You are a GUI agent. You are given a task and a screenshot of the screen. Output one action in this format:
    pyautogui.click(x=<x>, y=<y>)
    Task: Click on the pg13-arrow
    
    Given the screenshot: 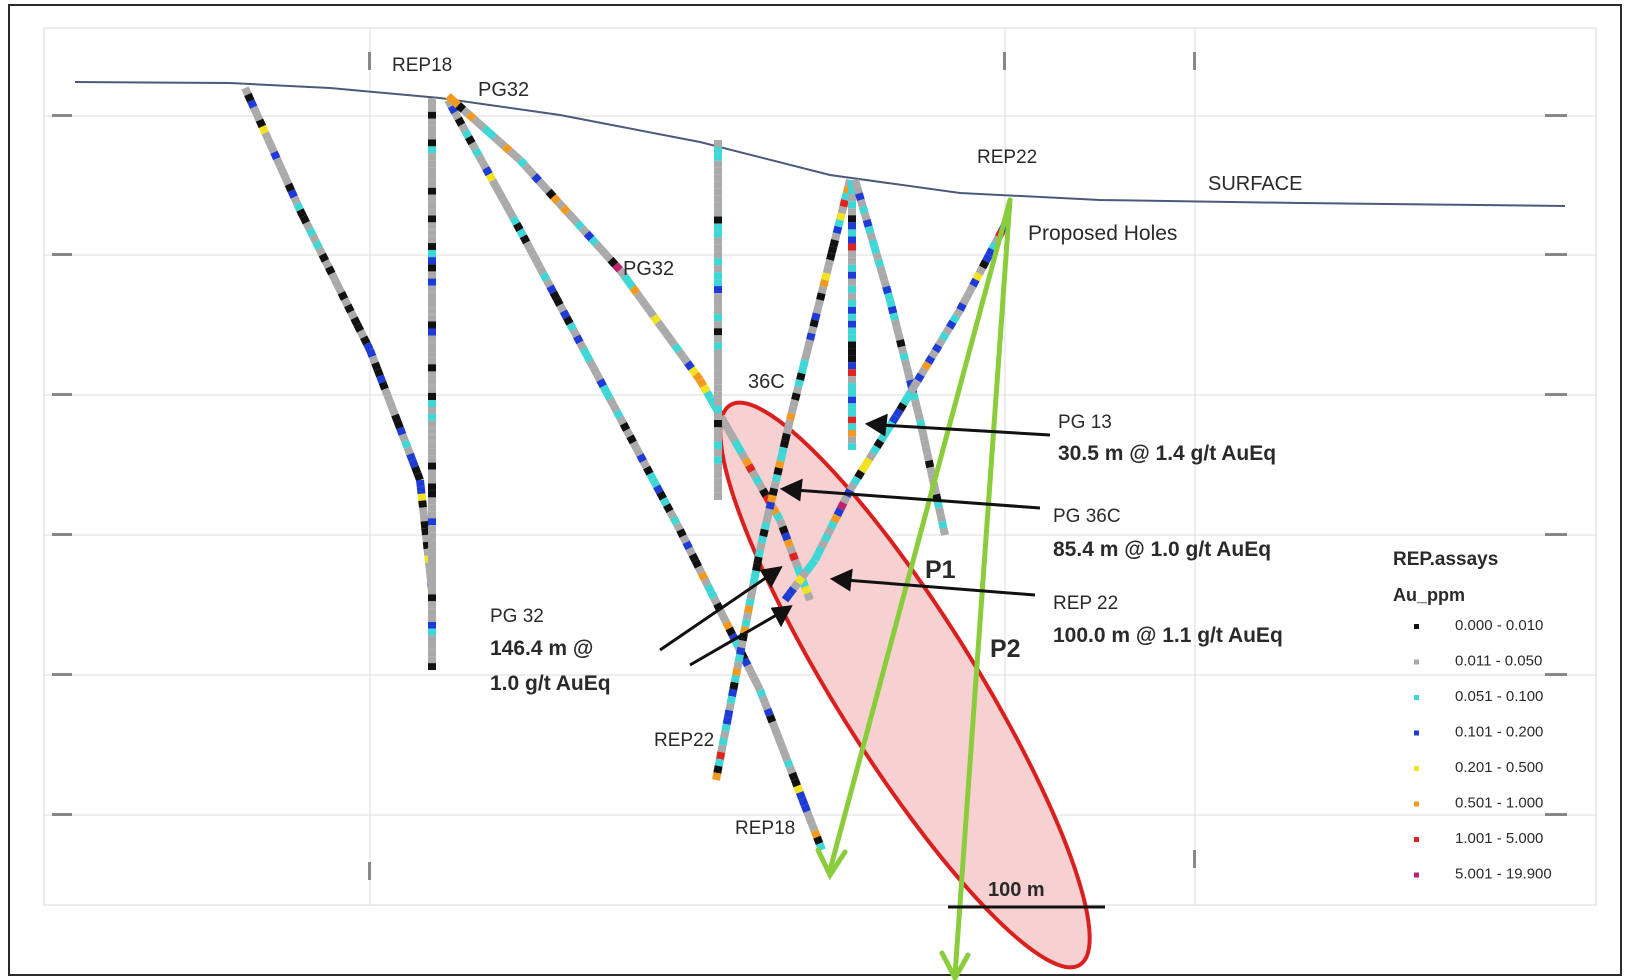 What is the action you would take?
    pyautogui.click(x=965, y=430)
    